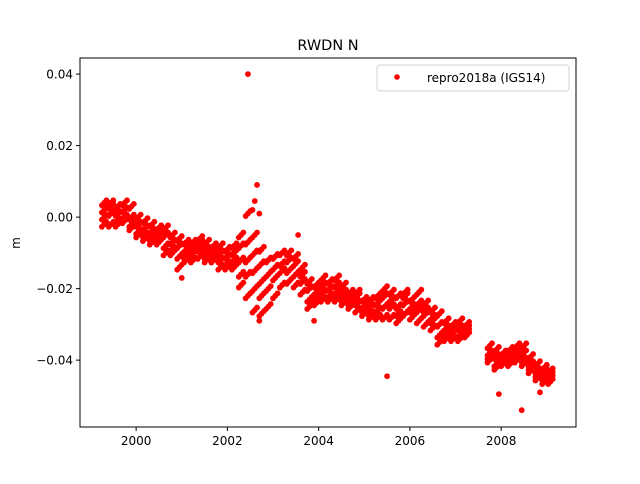 Image resolution: width=640 pixels, height=484 pixels. What do you see at coordinates (501, 441) in the screenshot?
I see `x-tick-label: 2008` at bounding box center [501, 441].